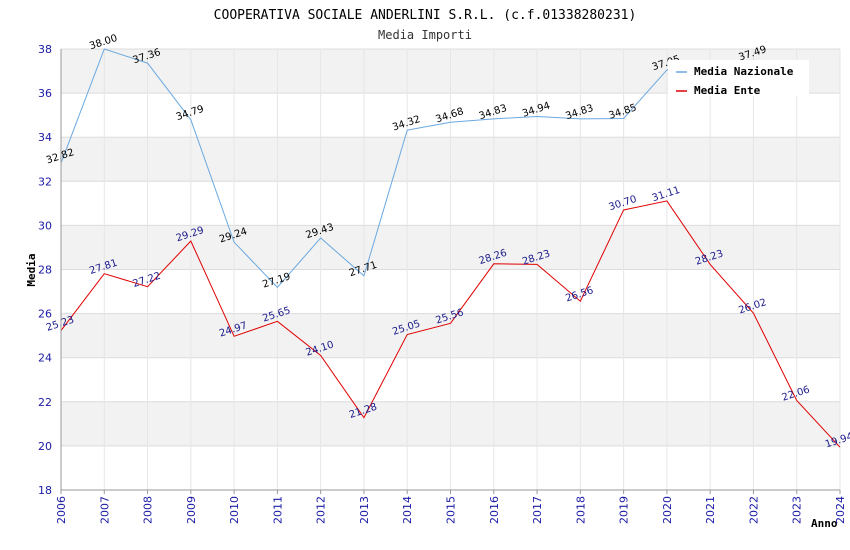 This screenshot has height=550, width=850. I want to click on y-tick-label: 18, so click(45, 490).